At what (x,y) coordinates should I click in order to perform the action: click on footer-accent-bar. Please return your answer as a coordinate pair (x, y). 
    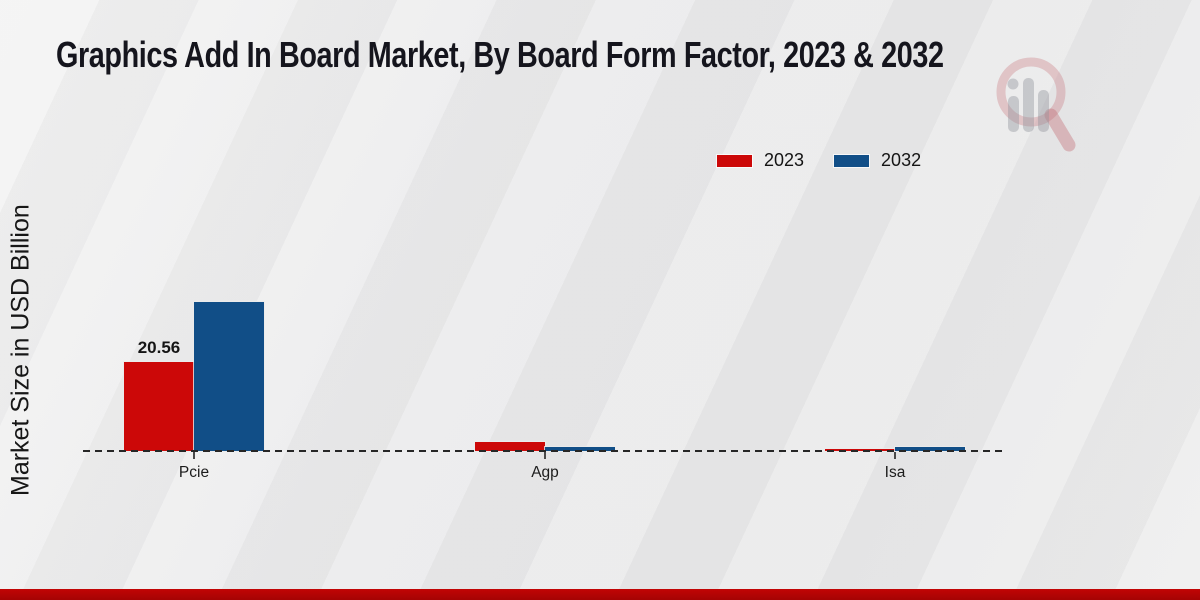
    Looking at the image, I should click on (600, 594).